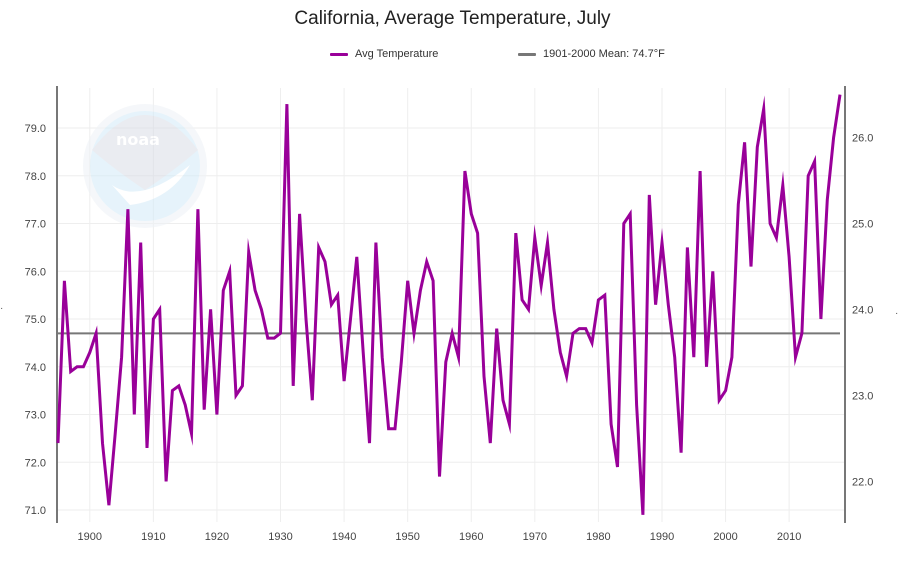 The image size is (905, 566). I want to click on legend-item-mean: 1901-2000 Mean: 74.7°F, so click(591, 54).